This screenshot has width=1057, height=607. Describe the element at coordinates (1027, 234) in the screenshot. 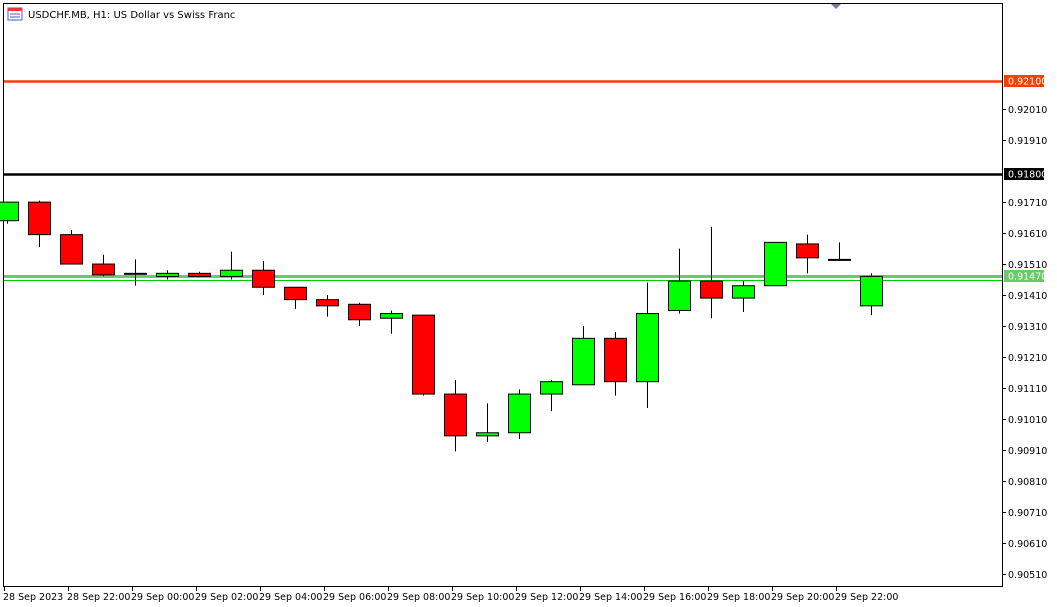

I see `price-tick-label: 0.91610` at that location.